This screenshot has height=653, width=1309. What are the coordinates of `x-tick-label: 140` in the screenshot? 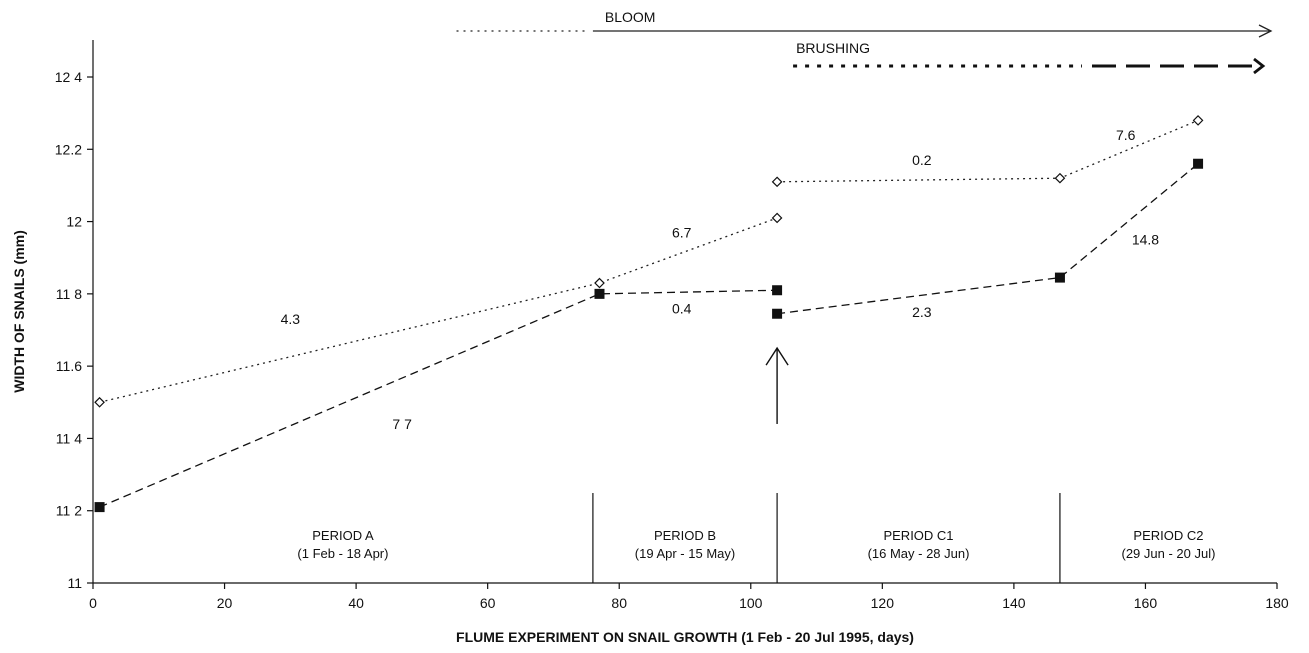 It's located at (1014, 603).